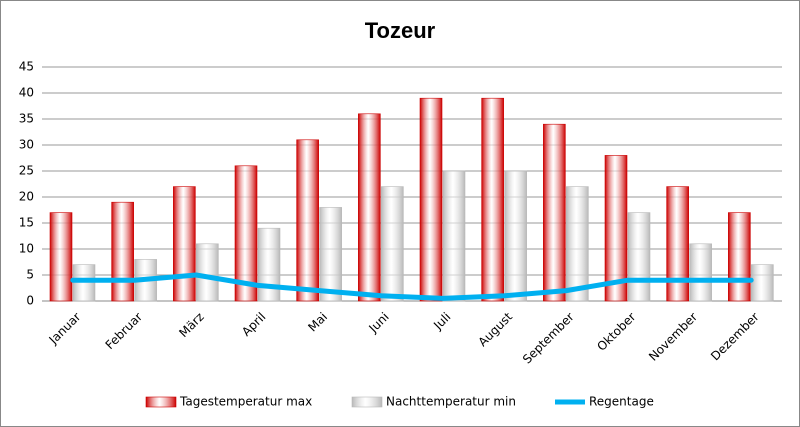 The image size is (800, 427). What do you see at coordinates (26, 93) in the screenshot?
I see `y-tick-label: 40` at bounding box center [26, 93].